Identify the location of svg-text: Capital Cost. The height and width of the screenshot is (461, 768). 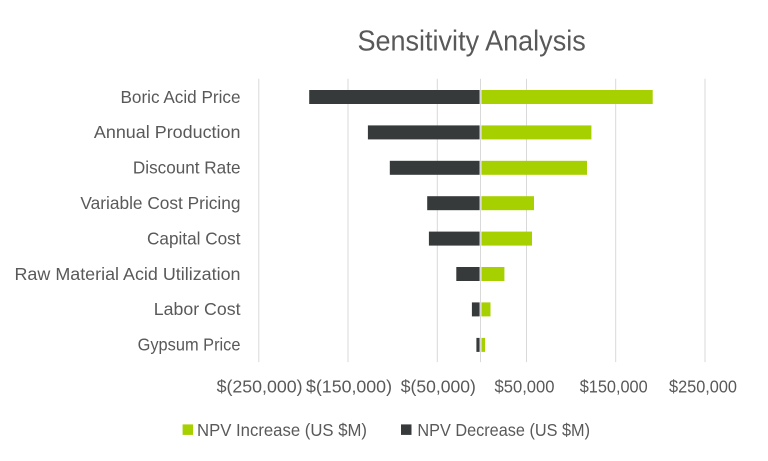
(194, 238).